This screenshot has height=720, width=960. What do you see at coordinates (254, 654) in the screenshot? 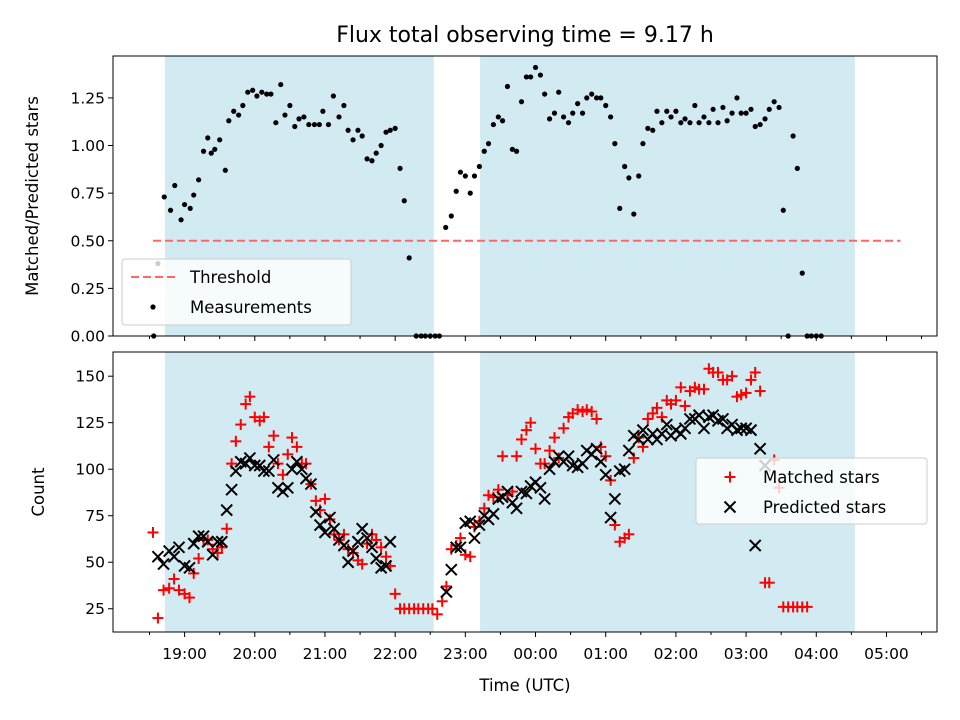
I see `x-tick-label: 20:00` at bounding box center [254, 654].